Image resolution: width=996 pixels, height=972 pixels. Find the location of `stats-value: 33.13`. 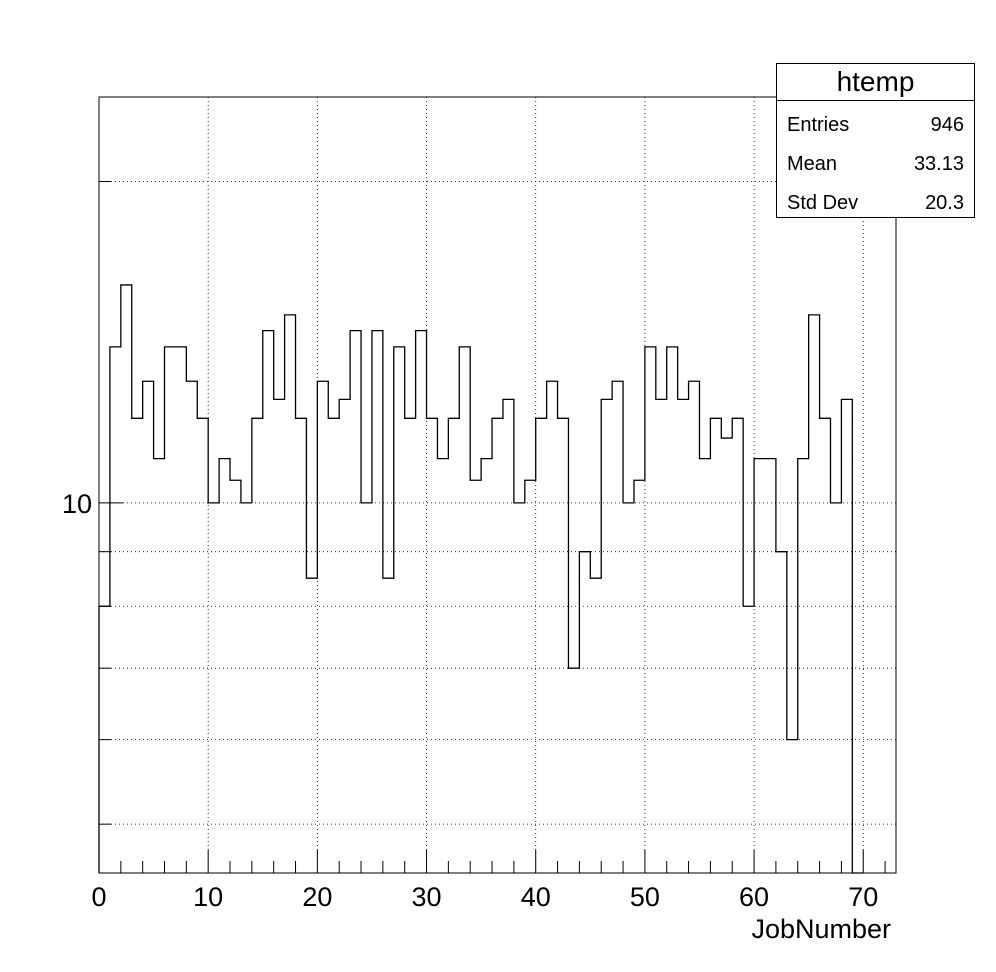

stats-value: 33.13 is located at coordinates (938, 164).